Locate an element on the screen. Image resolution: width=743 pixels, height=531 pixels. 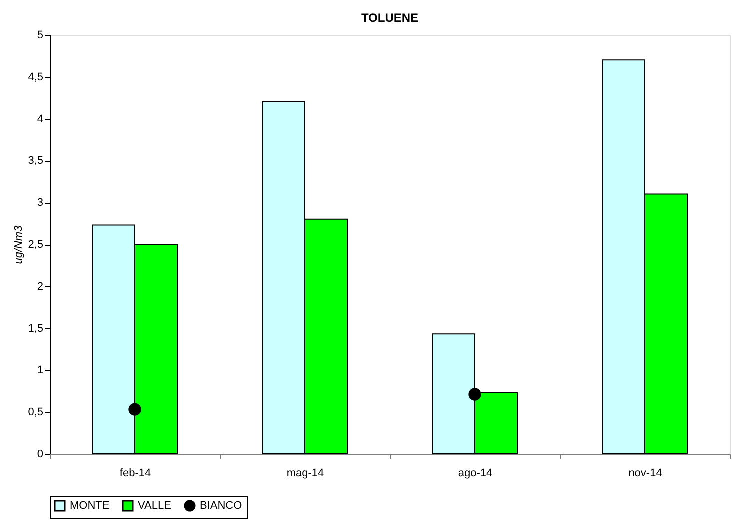
y-axis-title: ug/Nm3 is located at coordinates (19, 244).